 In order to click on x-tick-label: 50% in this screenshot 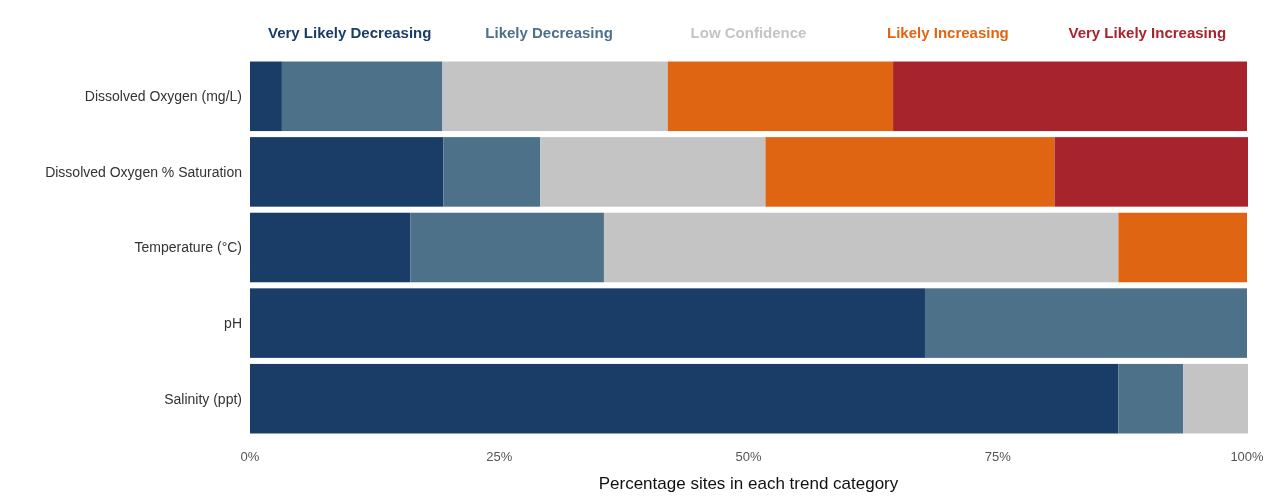, I will do `click(748, 456)`.